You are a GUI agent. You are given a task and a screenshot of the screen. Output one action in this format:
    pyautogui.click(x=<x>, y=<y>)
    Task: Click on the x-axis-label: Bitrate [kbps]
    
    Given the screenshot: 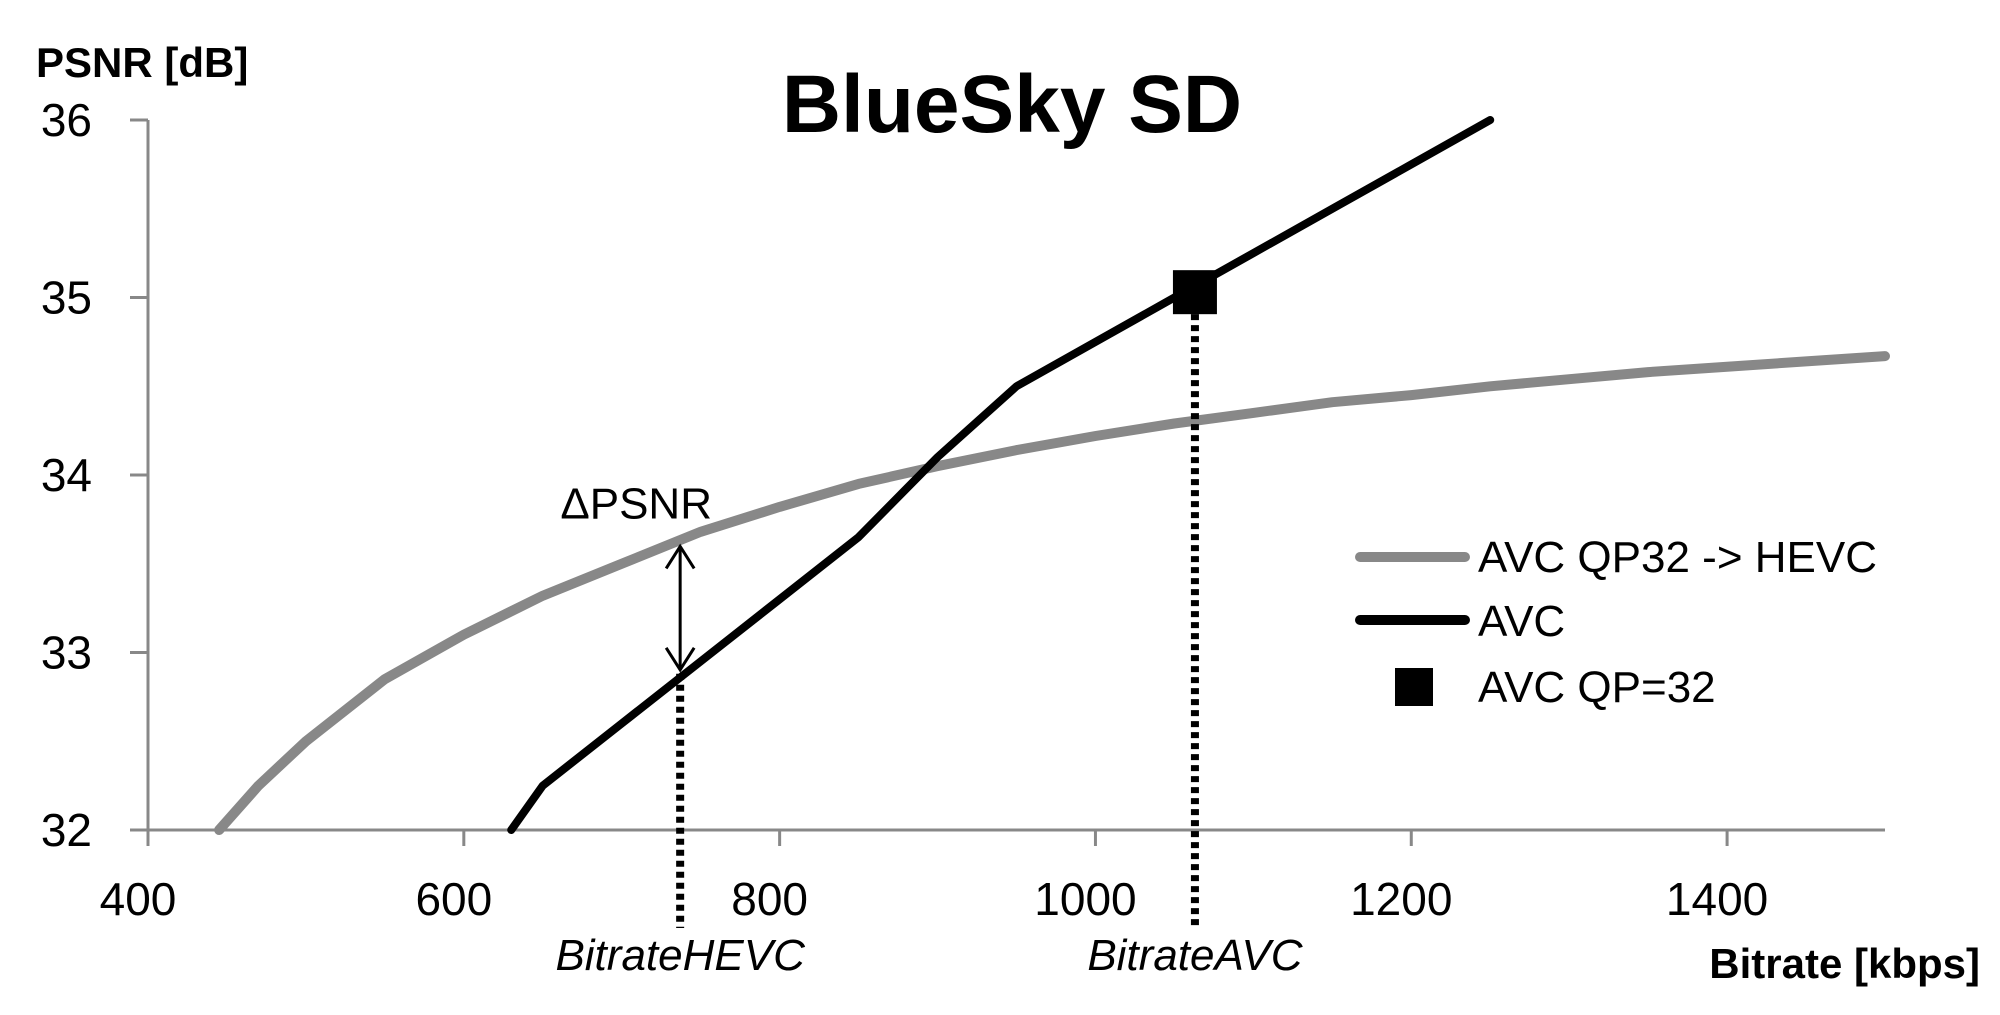 What is the action you would take?
    pyautogui.click(x=1844, y=963)
    